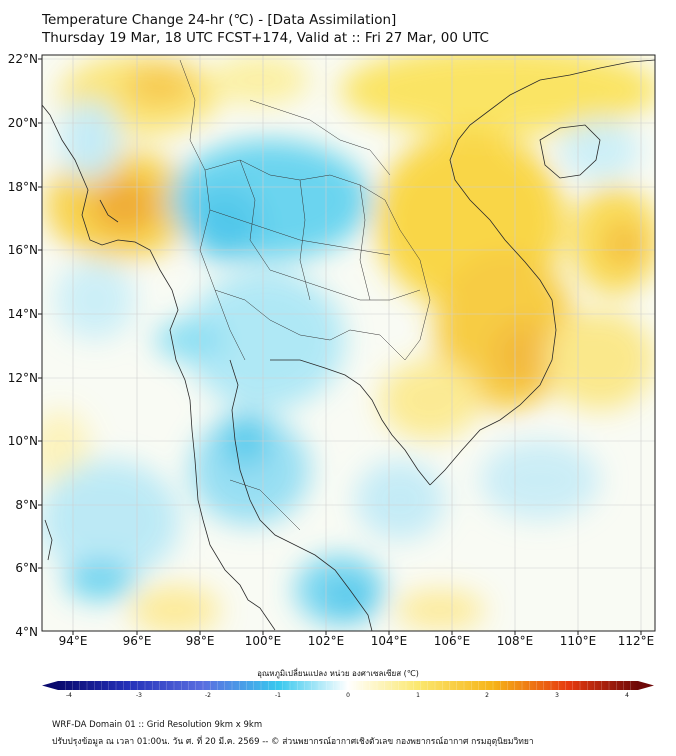 The height and width of the screenshot is (756, 676). I want to click on lon-label-96: 96°E, so click(137, 641).